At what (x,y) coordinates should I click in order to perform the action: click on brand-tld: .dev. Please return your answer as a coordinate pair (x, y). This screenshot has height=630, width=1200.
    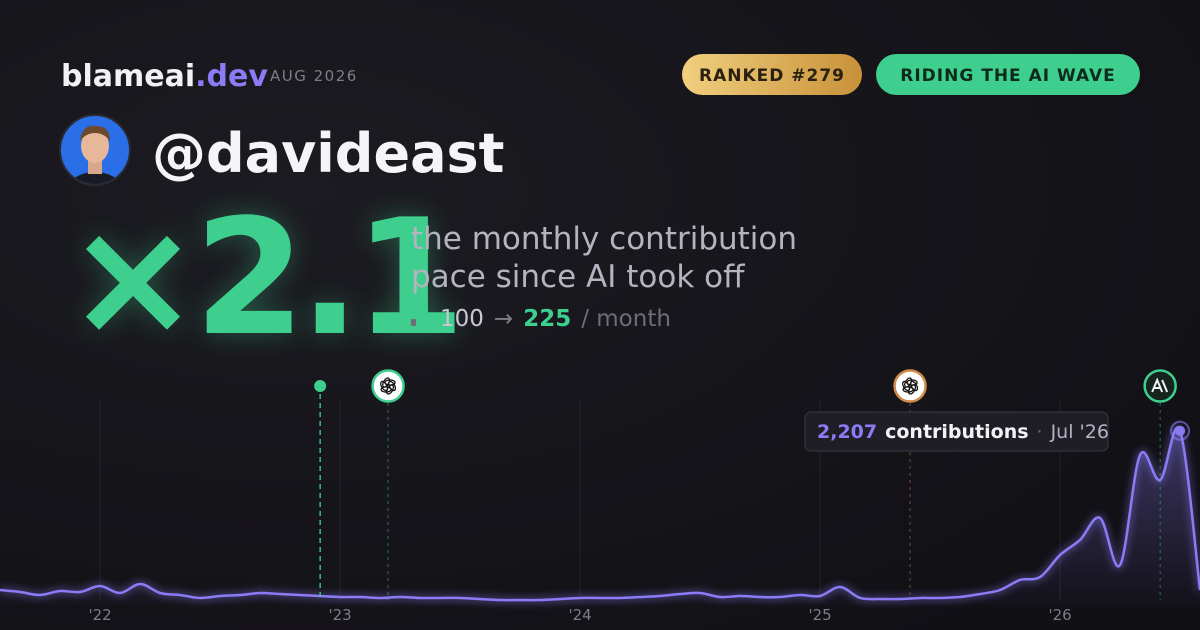
    Looking at the image, I should click on (231, 76).